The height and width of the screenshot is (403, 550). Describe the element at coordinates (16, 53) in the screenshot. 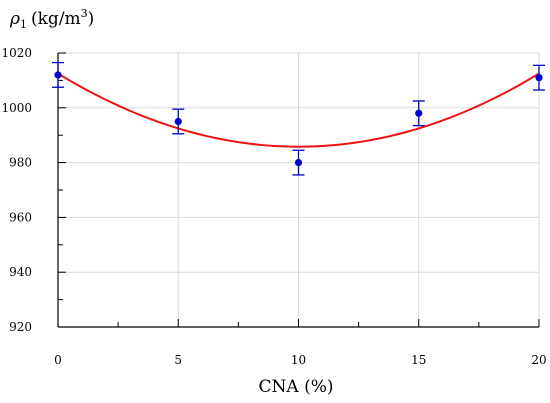

I see `y-tick-label: 1020` at that location.